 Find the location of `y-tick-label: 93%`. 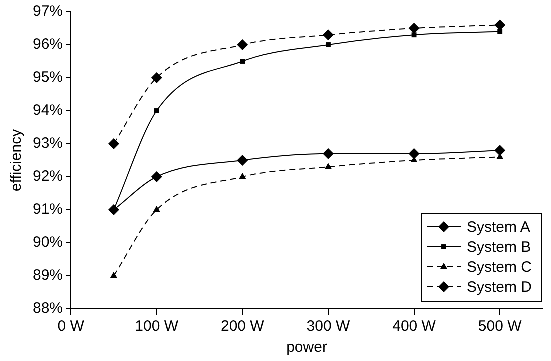

y-tick-label: 93% is located at coordinates (48, 143).